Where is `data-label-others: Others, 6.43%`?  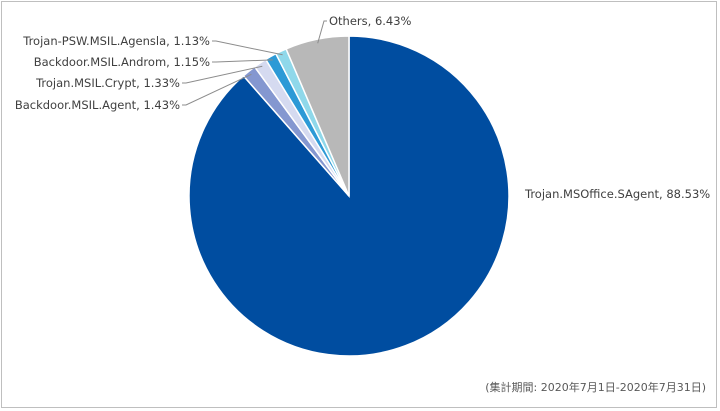 data-label-others: Others, 6.43% is located at coordinates (370, 21).